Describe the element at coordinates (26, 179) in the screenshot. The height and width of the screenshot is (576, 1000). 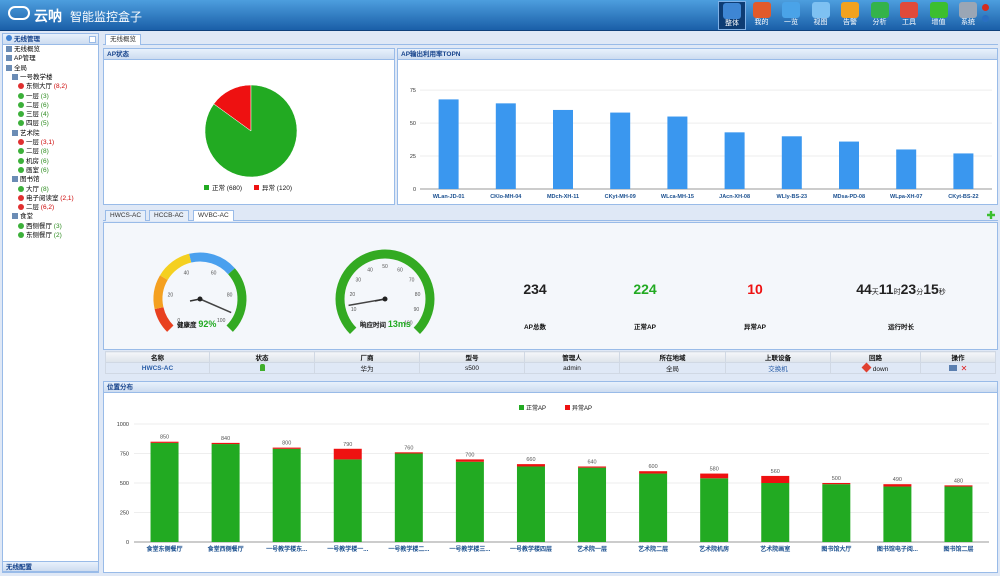
I see `tree-node: 图书馆` at that location.